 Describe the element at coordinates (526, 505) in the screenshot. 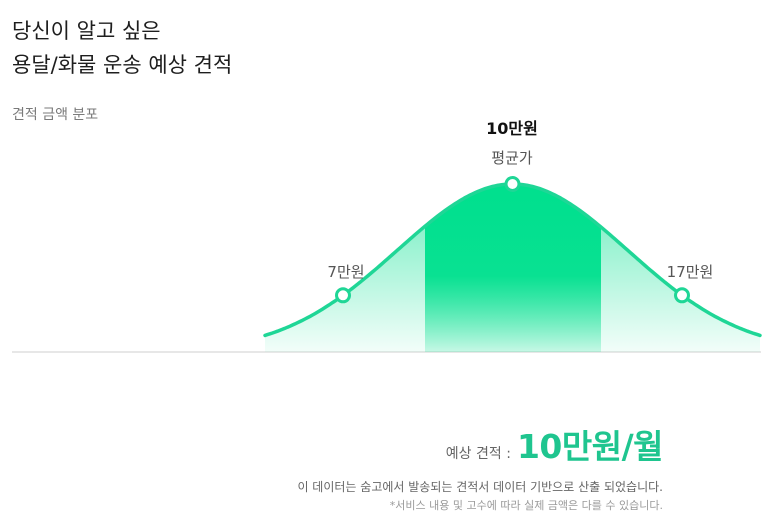

I see `disclaimer-note: *서비스 내용 및 고수에 따라 실제 금액은 다를 수 있습니다.` at that location.